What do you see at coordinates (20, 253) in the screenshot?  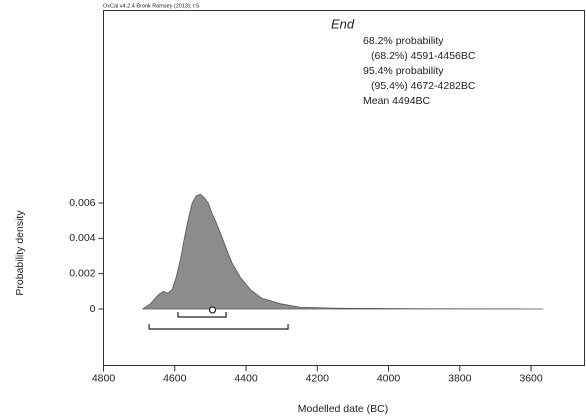 I see `y-axis-label: Probability density` at bounding box center [20, 253].